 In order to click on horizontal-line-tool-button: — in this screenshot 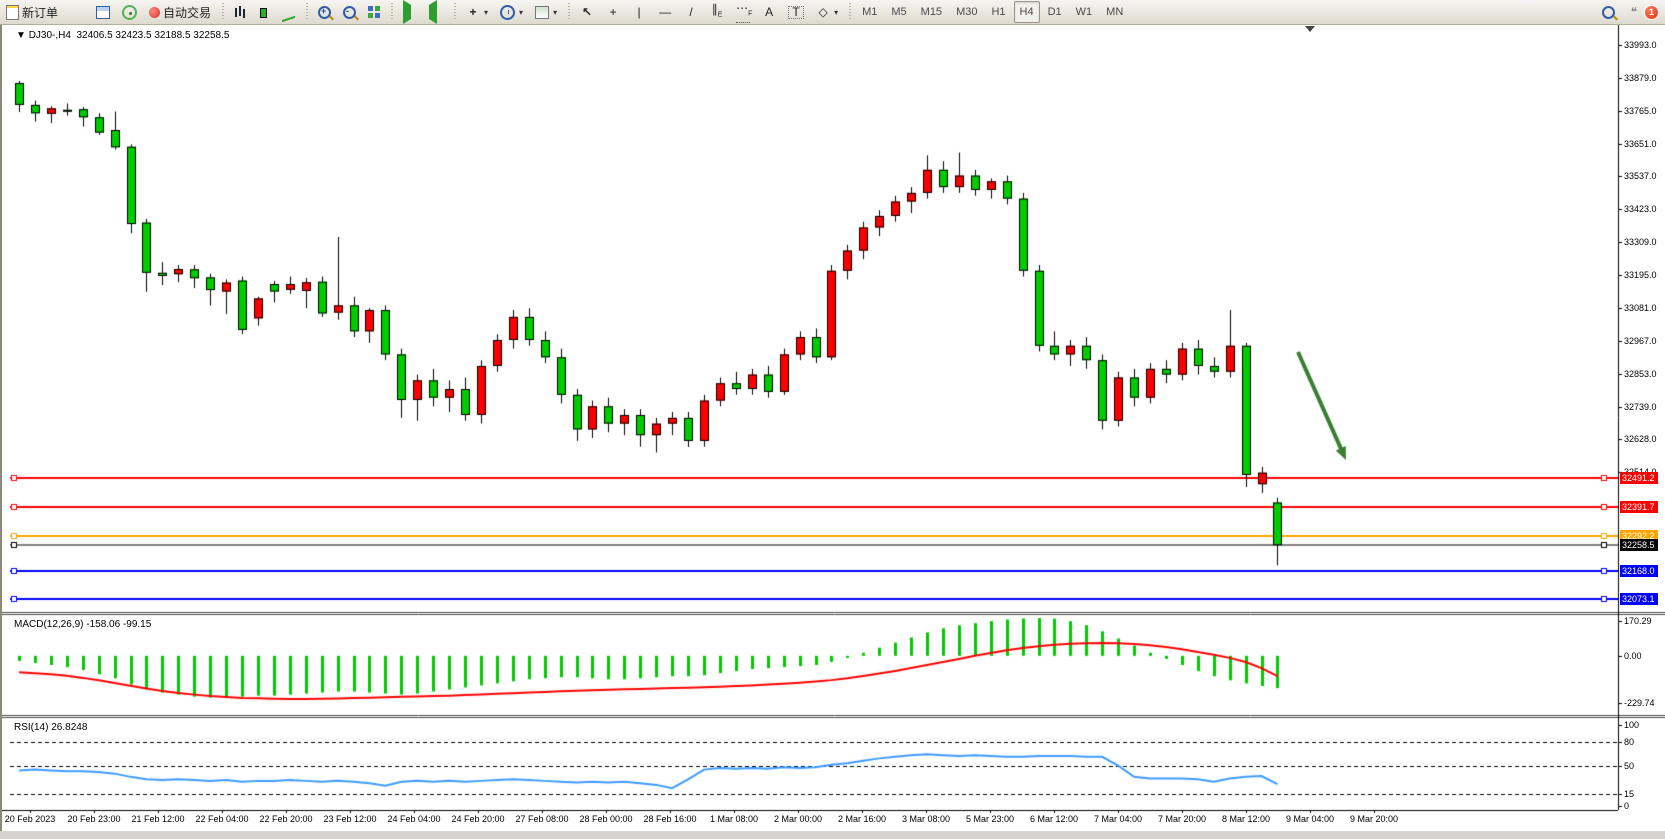, I will do `click(665, 12)`.